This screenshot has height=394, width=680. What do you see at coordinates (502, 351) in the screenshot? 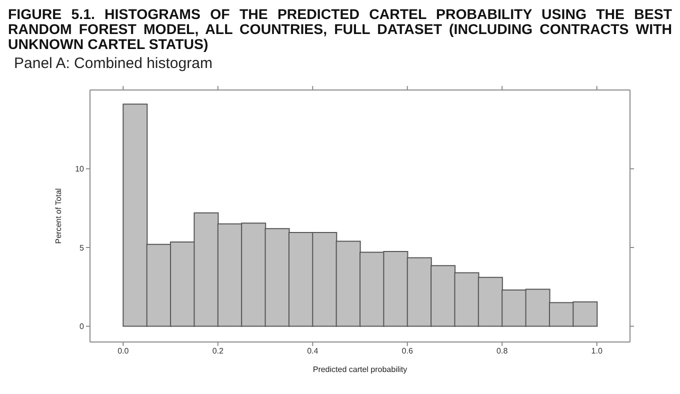
I see `x-tick-label: 0.8` at bounding box center [502, 351].